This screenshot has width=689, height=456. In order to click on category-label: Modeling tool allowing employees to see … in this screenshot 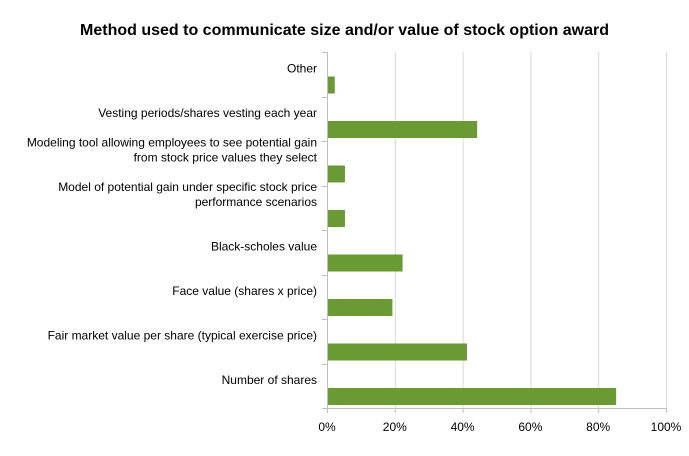, I will do `click(172, 143)`.